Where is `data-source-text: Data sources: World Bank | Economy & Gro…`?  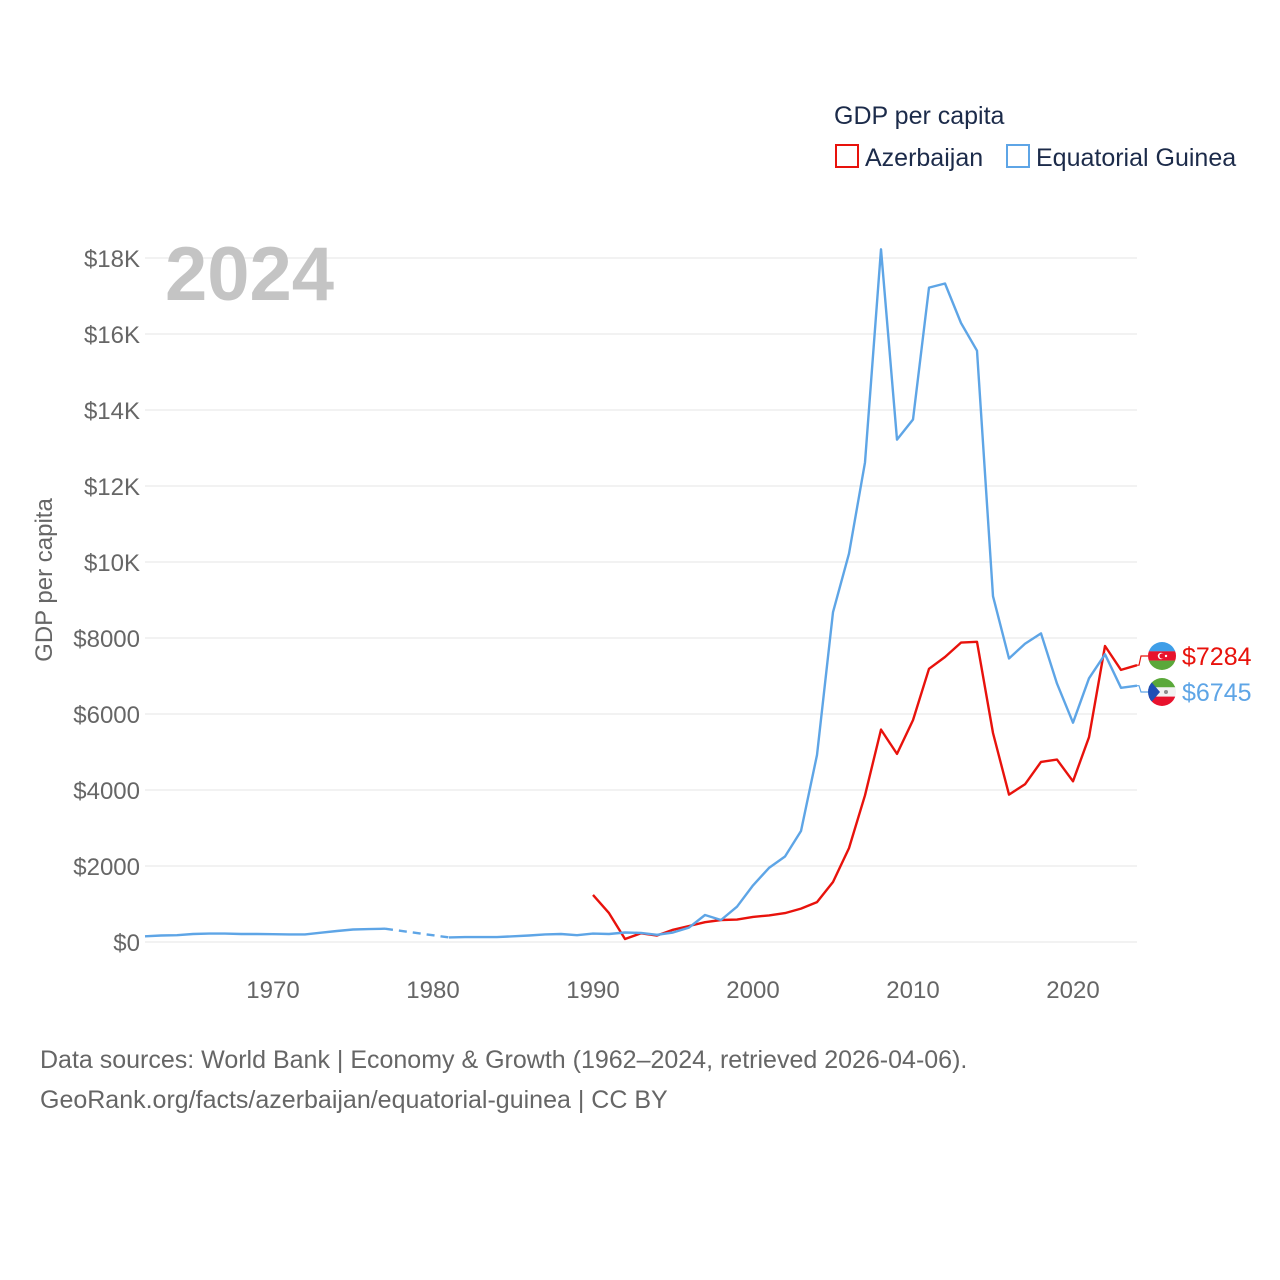
data-source-text: Data sources: World Bank | Economy & Gro… is located at coordinates (504, 1060).